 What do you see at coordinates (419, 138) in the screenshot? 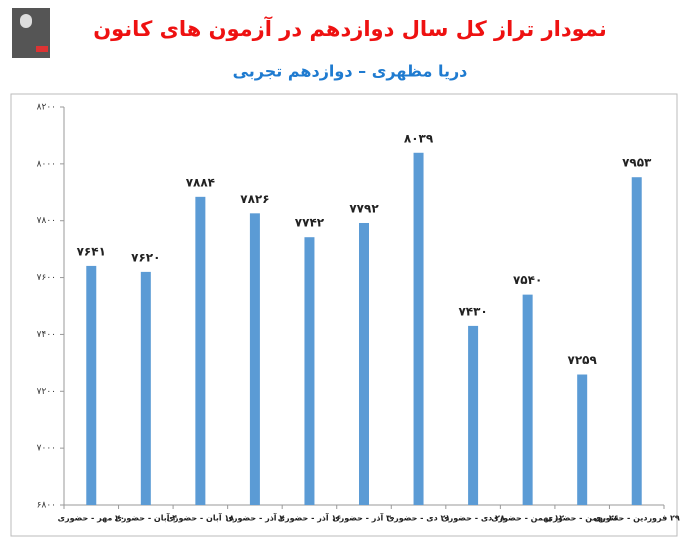
I see `value-label: ۸۰۳۹` at bounding box center [419, 138].